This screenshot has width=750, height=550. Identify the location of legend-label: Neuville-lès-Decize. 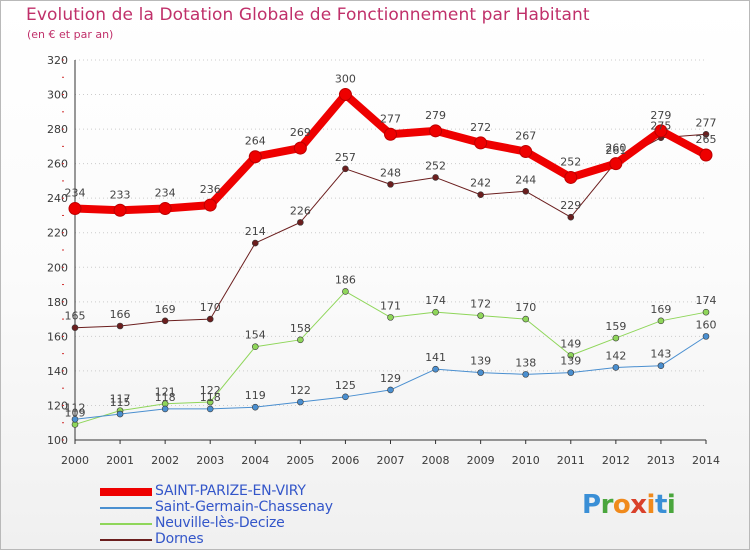
(220, 523).